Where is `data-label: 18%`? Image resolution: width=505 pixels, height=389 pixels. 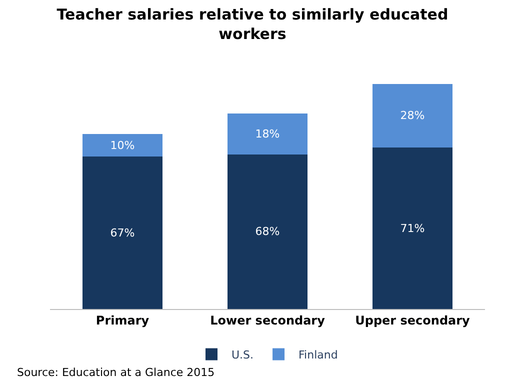
data-label: 18% is located at coordinates (267, 133).